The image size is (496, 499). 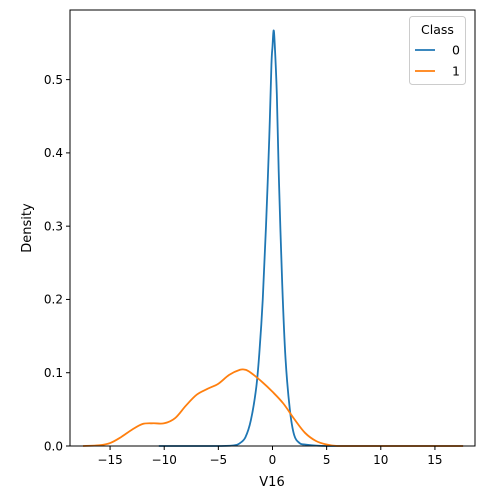 What do you see at coordinates (456, 50) in the screenshot?
I see `legend-label-0: 0` at bounding box center [456, 50].